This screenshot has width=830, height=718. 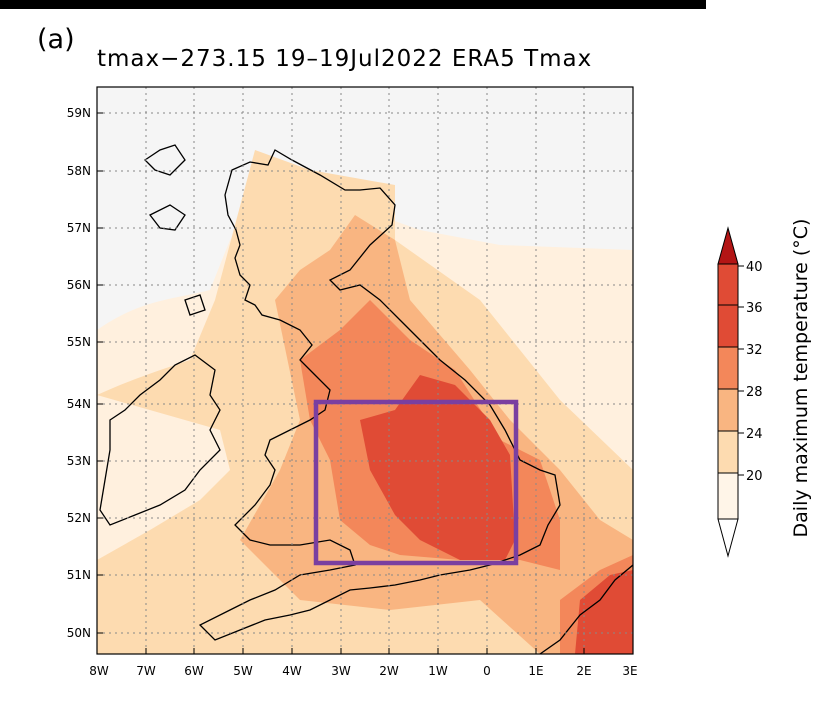 I want to click on lon-label: 1W, so click(x=438, y=671).